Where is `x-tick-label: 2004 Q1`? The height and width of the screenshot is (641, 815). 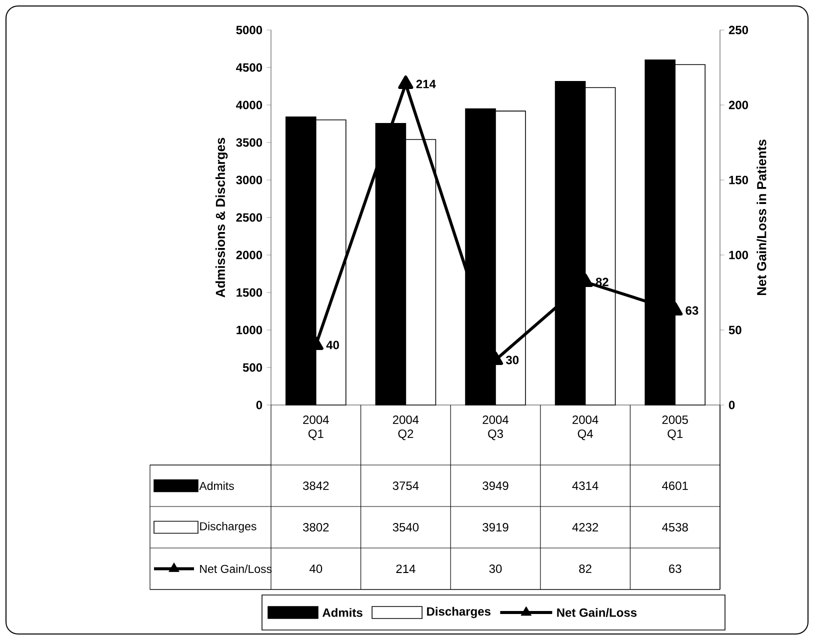
x-tick-label: 2004 Q1 is located at coordinates (316, 427).